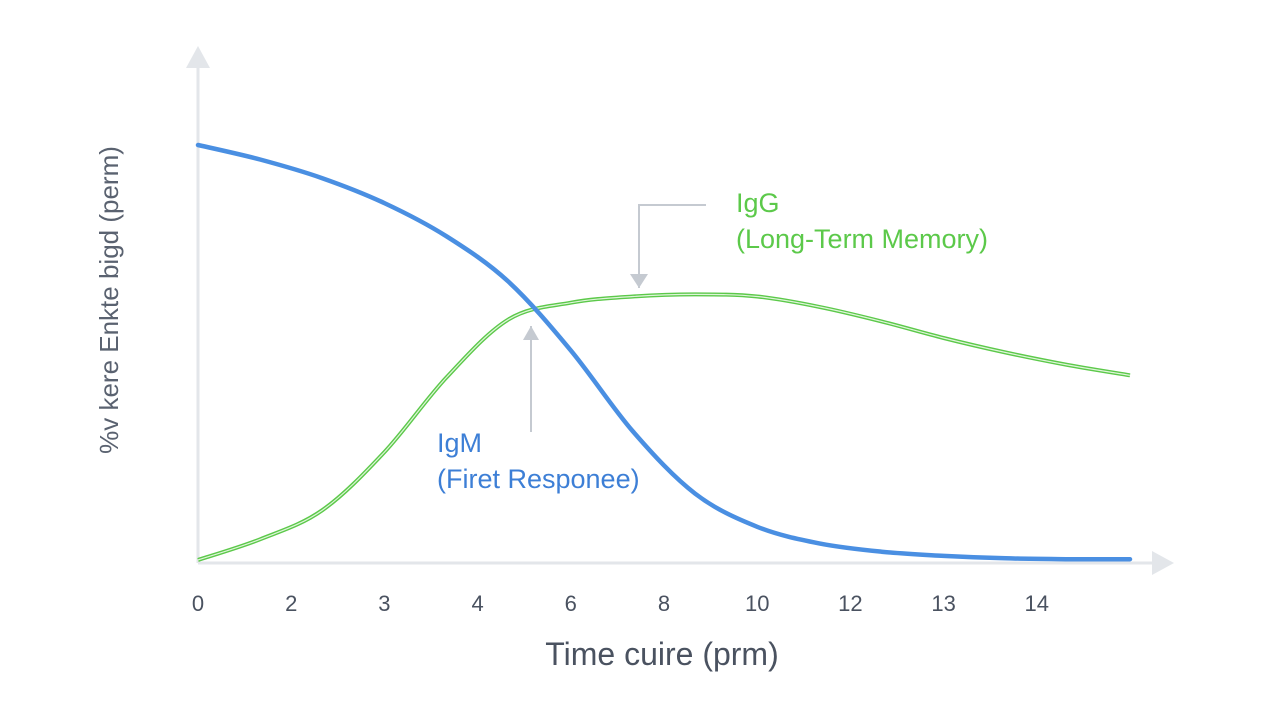 The image size is (1280, 720). I want to click on annotation-igg-subtitle: (Long-Term Memory), so click(862, 239).